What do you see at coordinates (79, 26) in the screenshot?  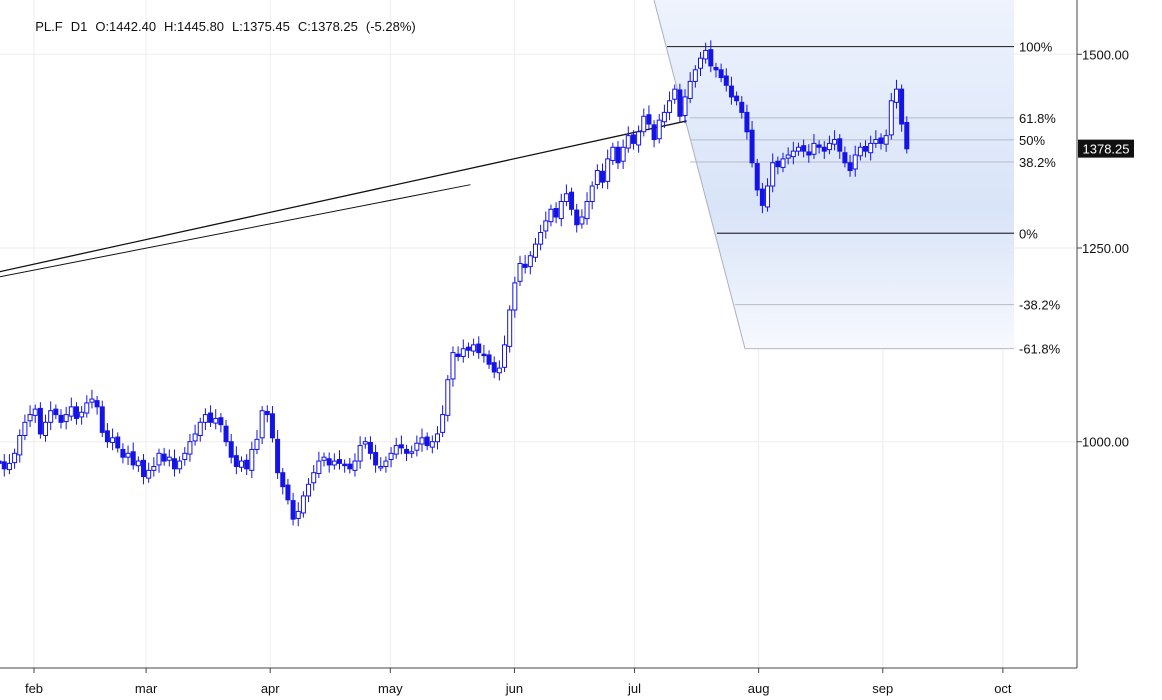 I see `interval-label: D1` at bounding box center [79, 26].